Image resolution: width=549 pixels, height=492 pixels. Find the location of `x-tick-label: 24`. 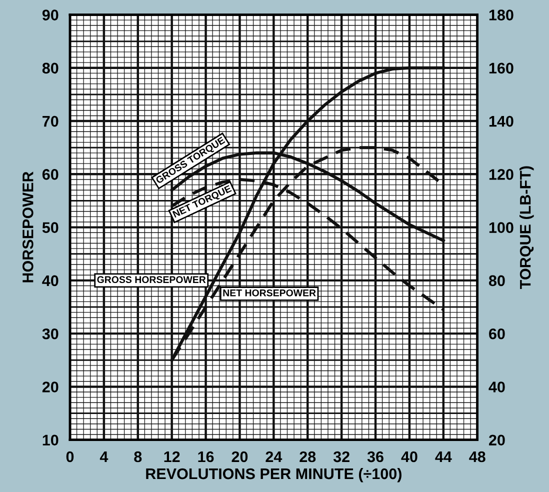

x-tick-label: 24 is located at coordinates (274, 456).